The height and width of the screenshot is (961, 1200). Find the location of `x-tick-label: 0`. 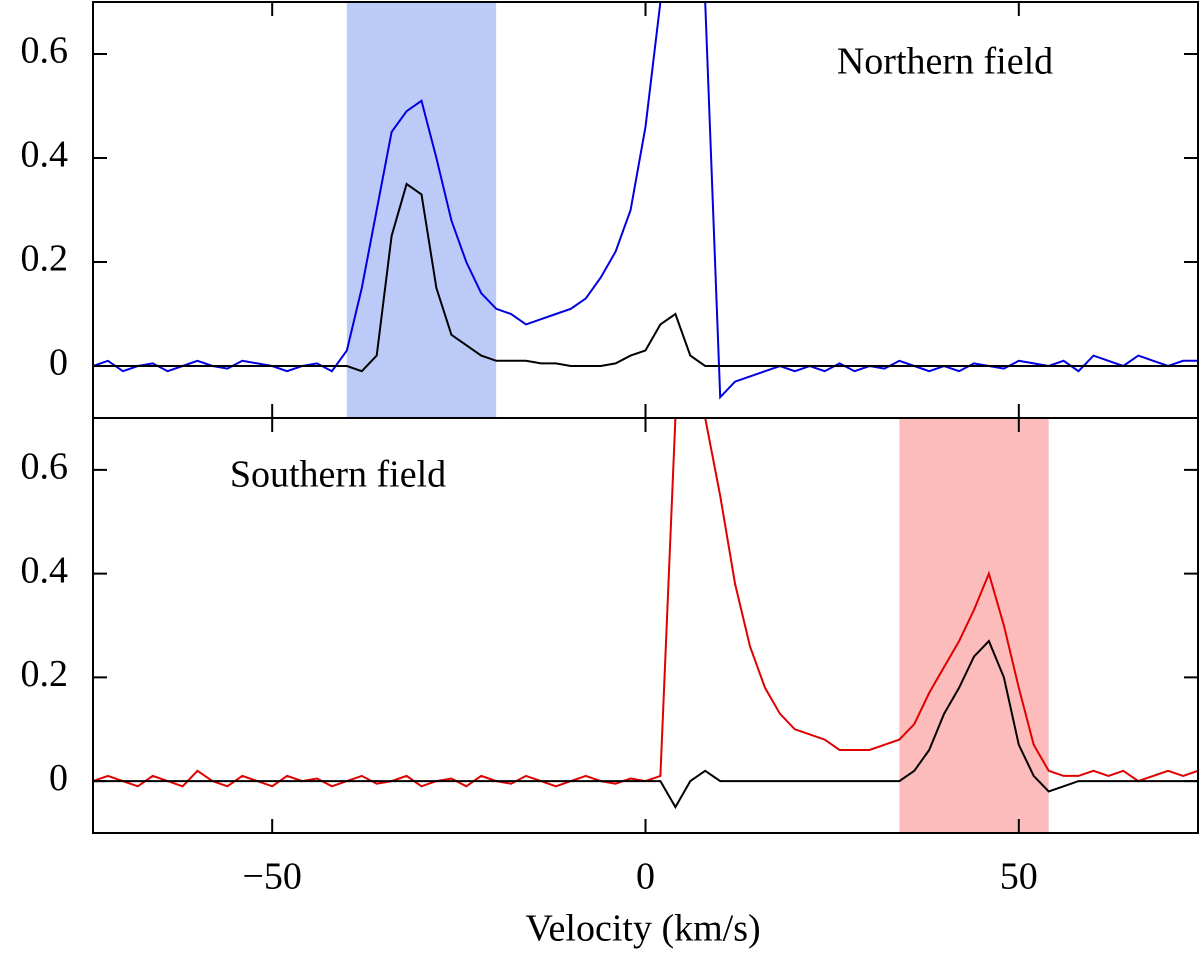

x-tick-label: 0 is located at coordinates (645, 877).